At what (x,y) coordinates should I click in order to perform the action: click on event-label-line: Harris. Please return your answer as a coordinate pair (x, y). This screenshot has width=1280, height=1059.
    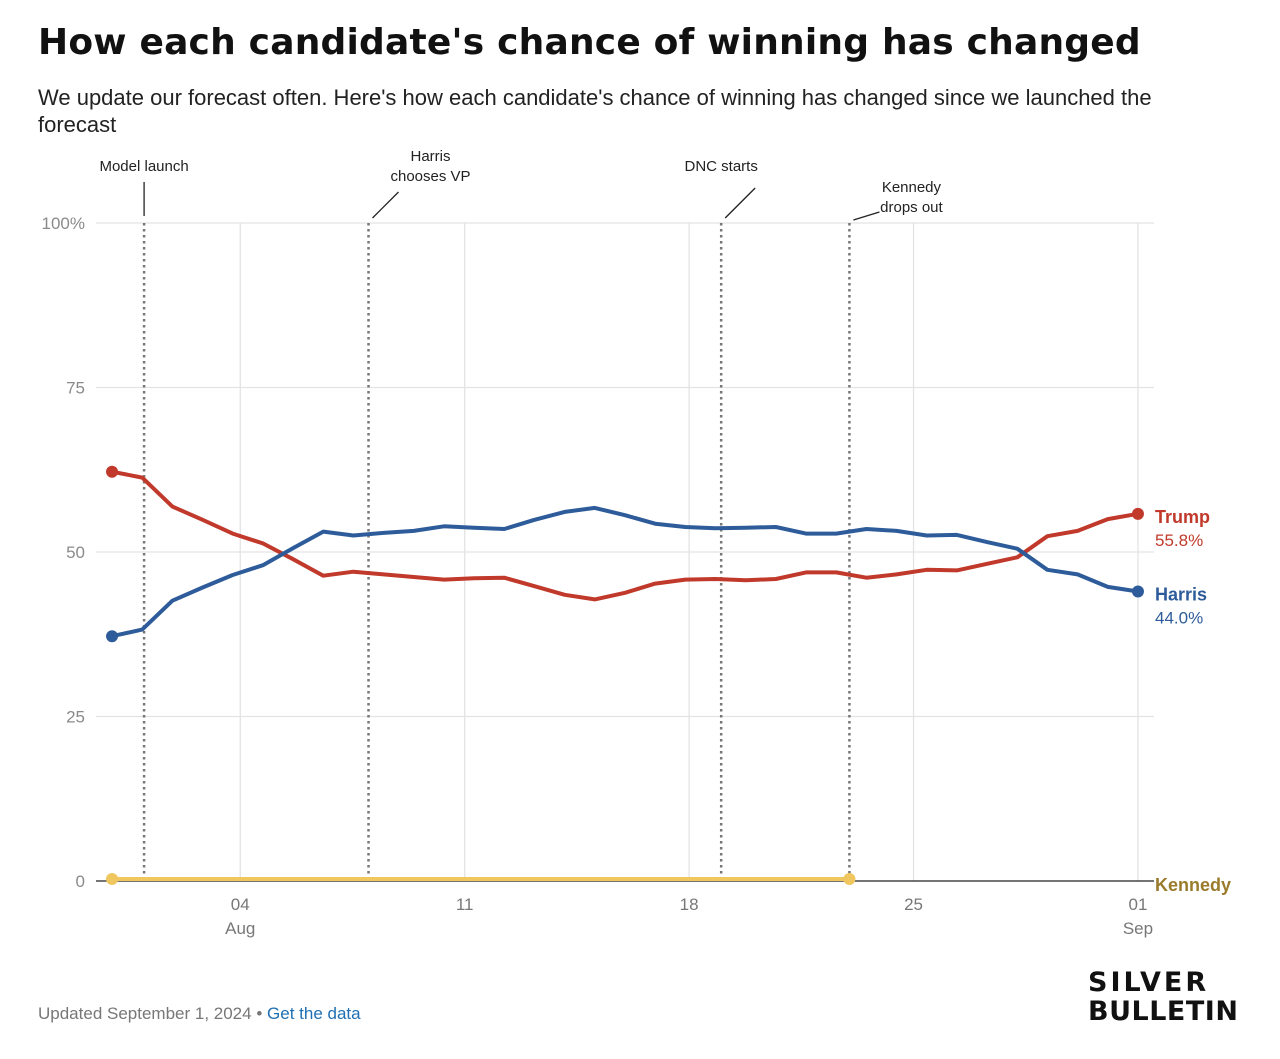
    Looking at the image, I should click on (431, 156).